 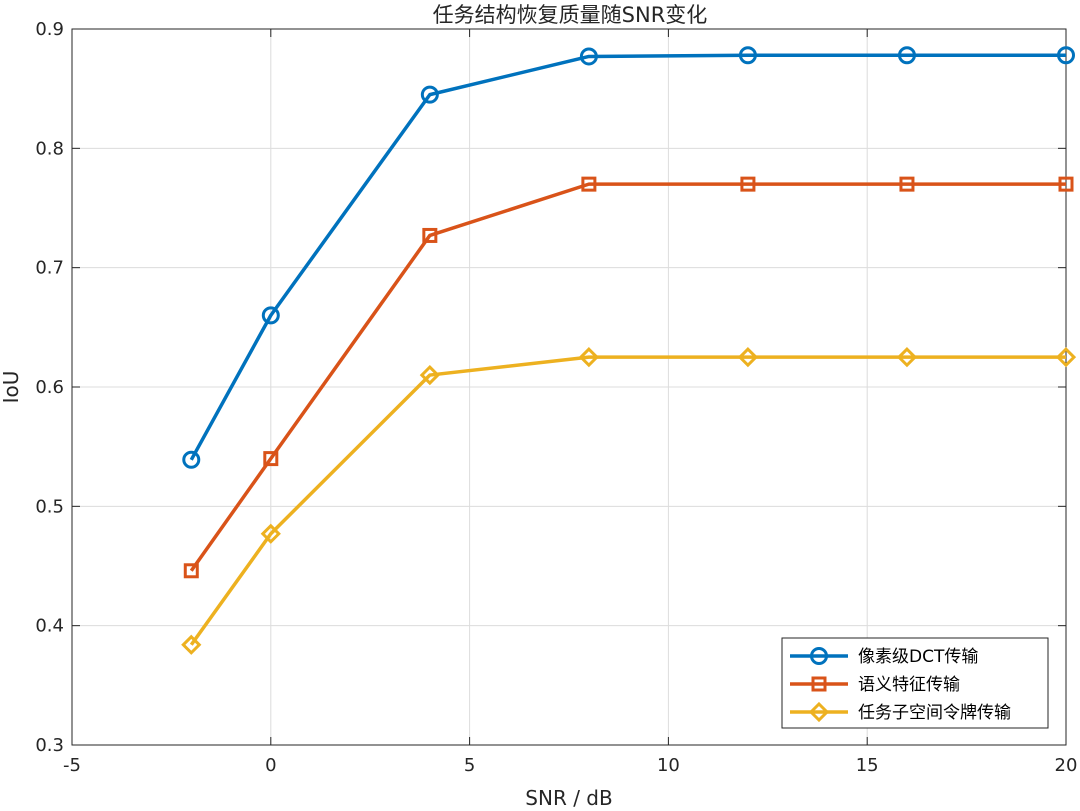 I want to click on x-tick-label: 10, so click(x=668, y=765).